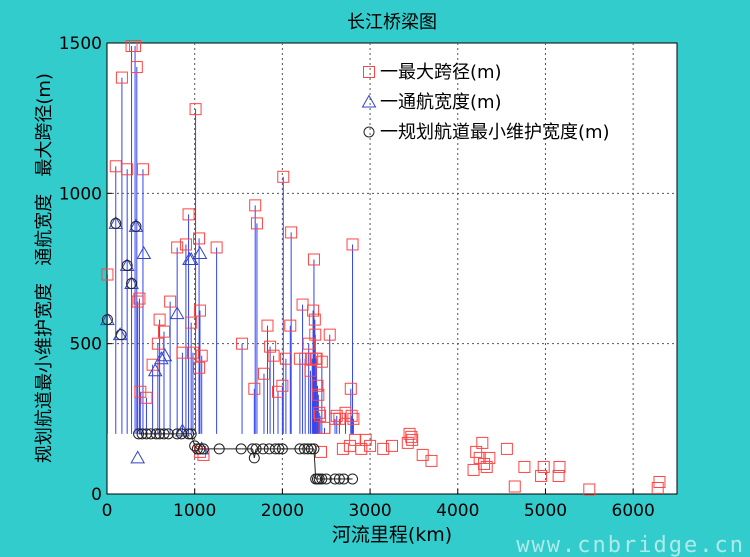 Image resolution: width=750 pixels, height=557 pixels. What do you see at coordinates (495, 132) in the screenshot?
I see `legend-label-3: 一规划航道最小维护宽度(m)` at bounding box center [495, 132].